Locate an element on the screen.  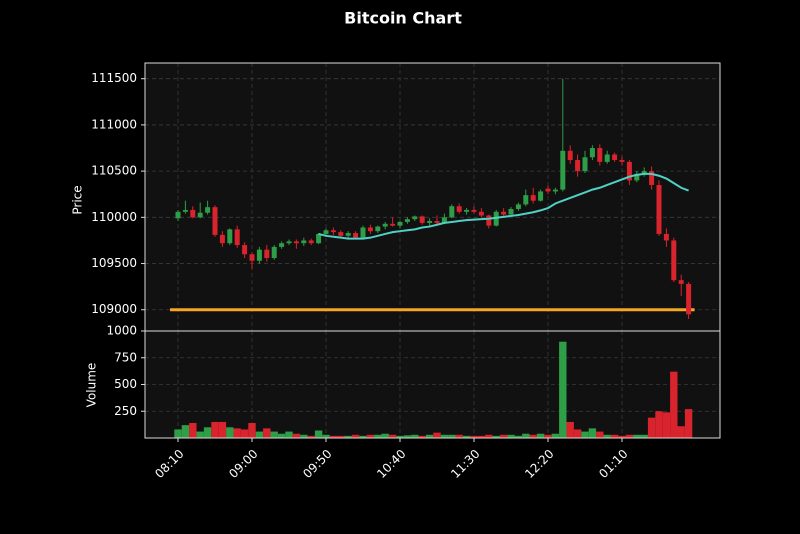
x-tick-label: 08:10 is located at coordinates (169, 464).